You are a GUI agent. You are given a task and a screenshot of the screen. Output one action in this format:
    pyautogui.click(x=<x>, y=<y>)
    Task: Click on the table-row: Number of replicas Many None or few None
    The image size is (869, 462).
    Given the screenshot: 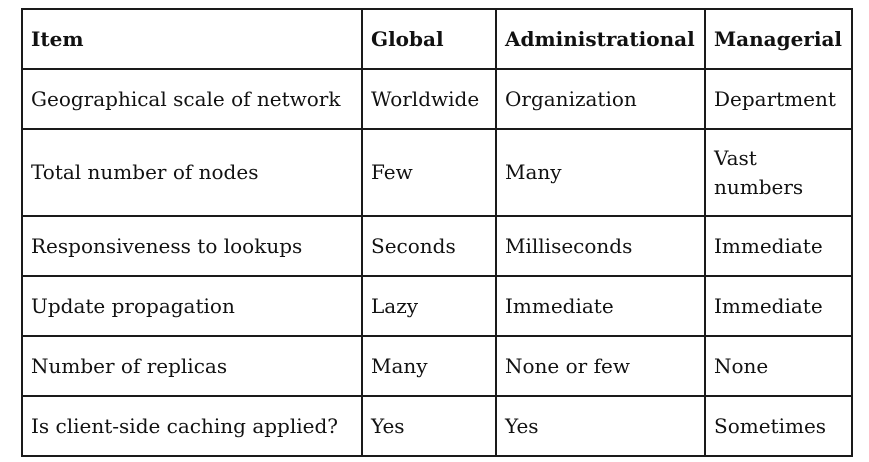 What is the action you would take?
    pyautogui.click(x=437, y=366)
    